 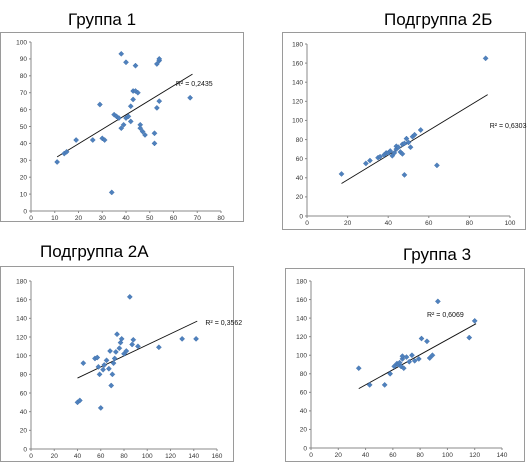 What do you see at coordinates (150, 218) in the screenshot?
I see `x-tick-label: 50` at bounding box center [150, 218].